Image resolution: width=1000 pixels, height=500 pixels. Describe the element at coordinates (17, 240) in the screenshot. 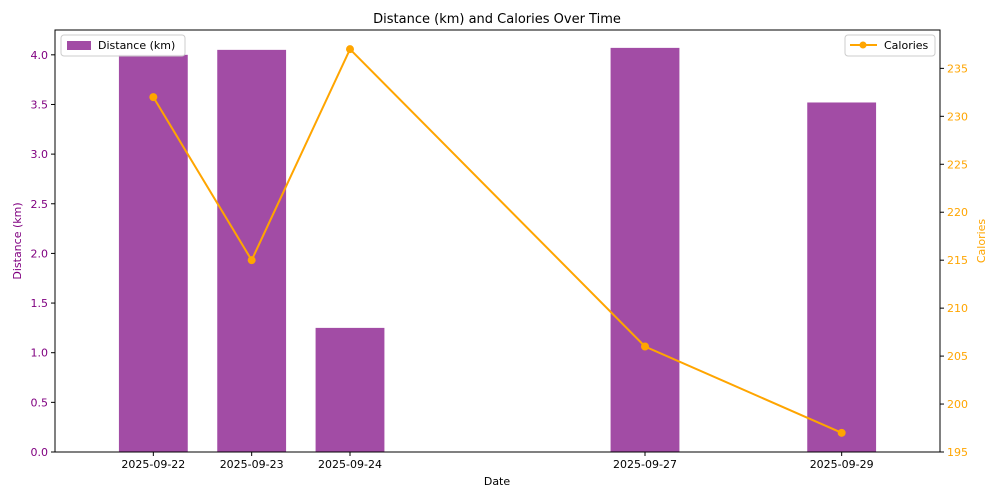

I see `left-y-axis-label: Distance (km)` at that location.